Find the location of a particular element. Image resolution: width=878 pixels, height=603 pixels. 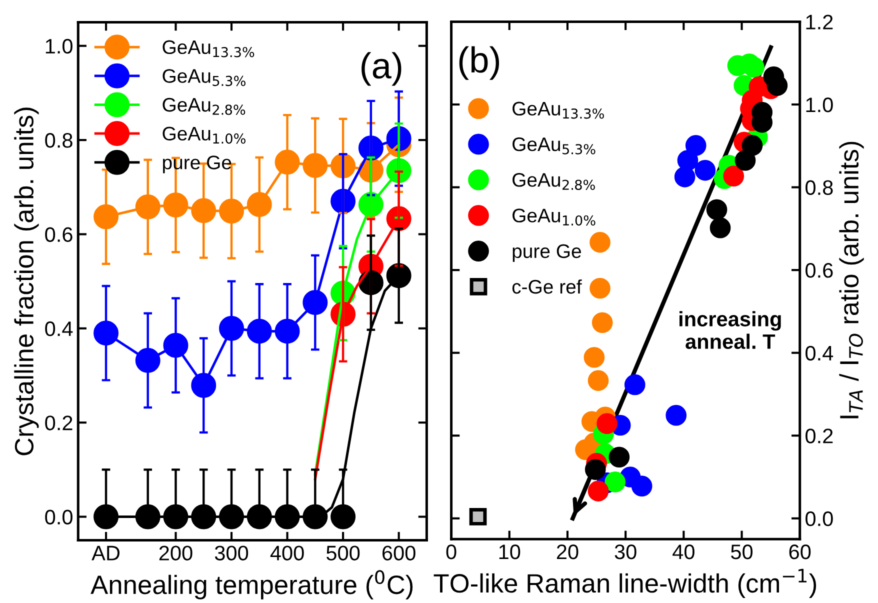

x-tick-label: 200 is located at coordinates (175, 553).